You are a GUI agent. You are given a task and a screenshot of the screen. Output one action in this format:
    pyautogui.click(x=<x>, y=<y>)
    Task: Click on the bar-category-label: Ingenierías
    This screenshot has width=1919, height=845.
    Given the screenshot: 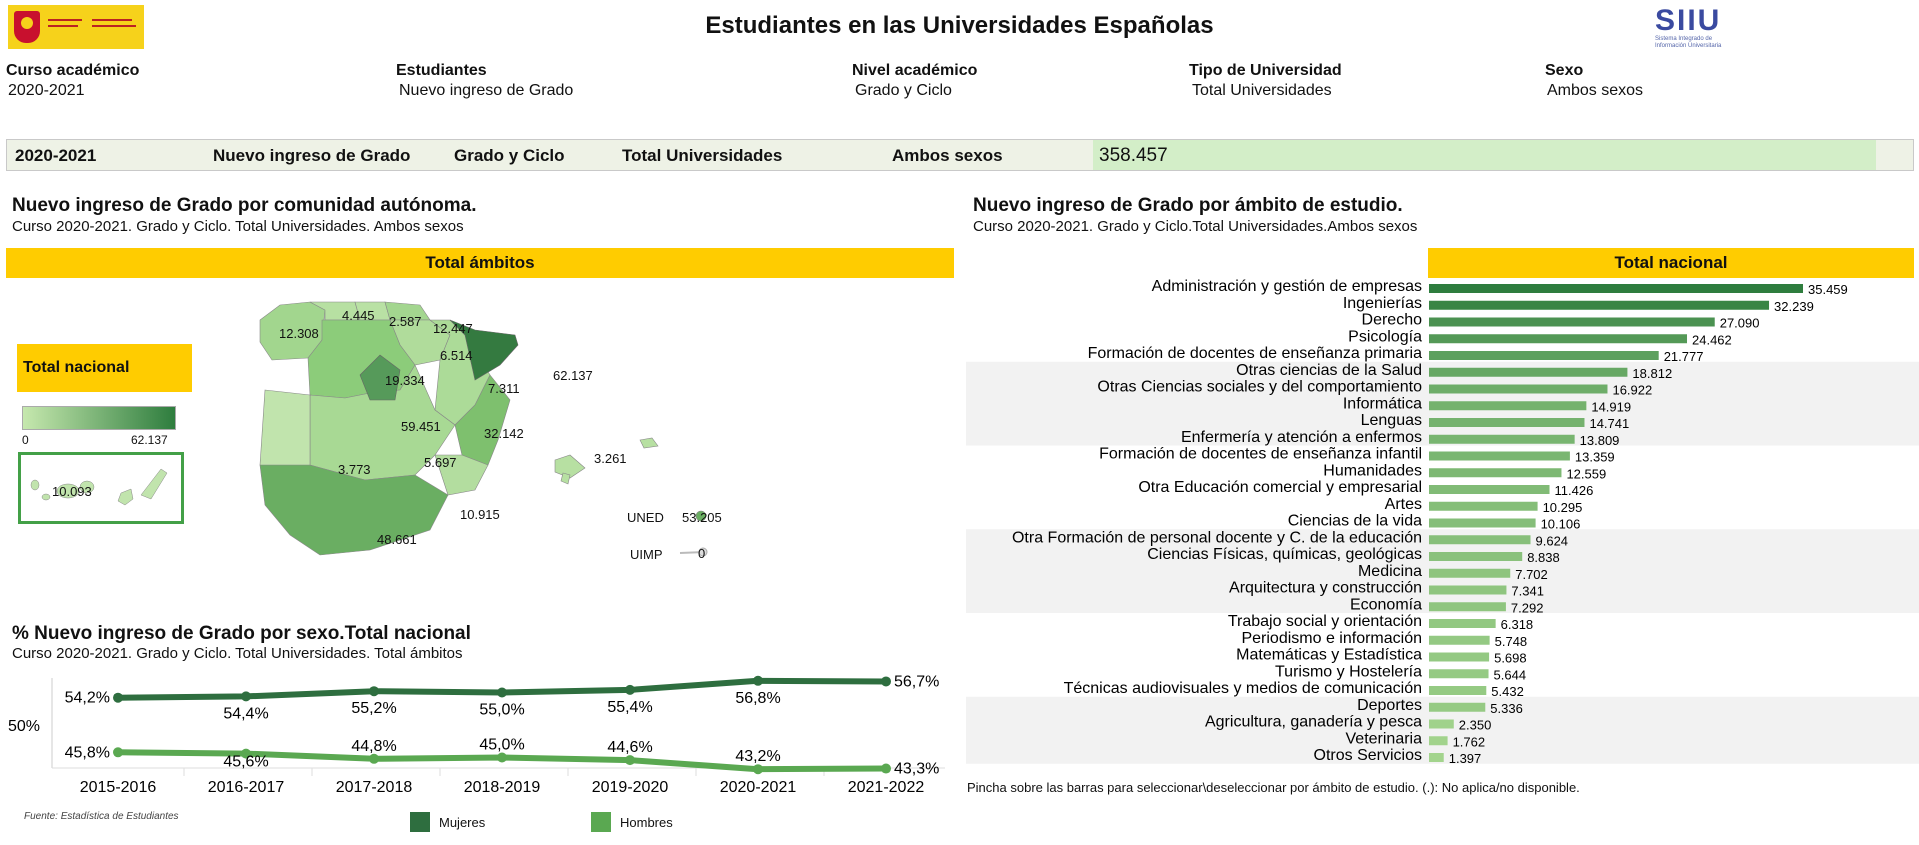 What is the action you would take?
    pyautogui.click(x=1382, y=303)
    